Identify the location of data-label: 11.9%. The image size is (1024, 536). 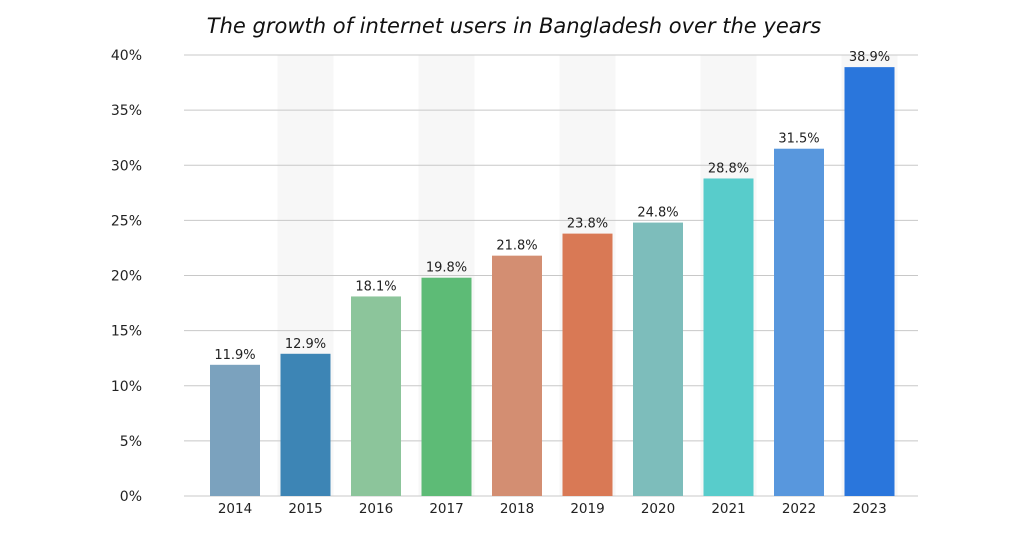
(234, 355).